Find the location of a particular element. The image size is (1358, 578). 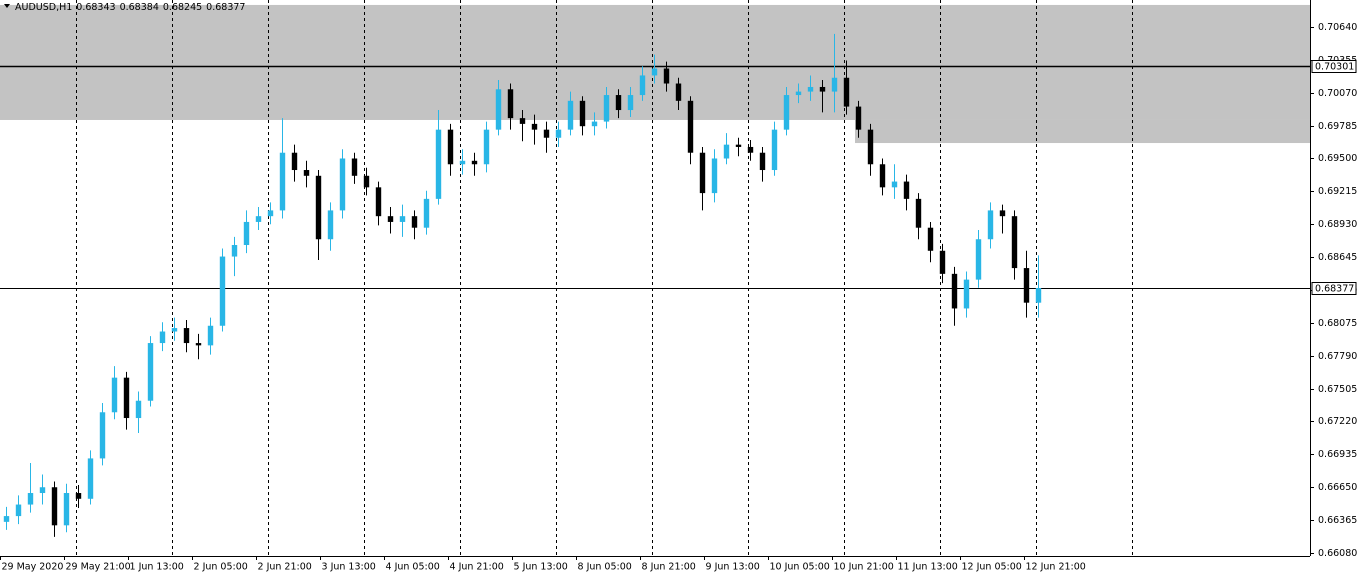

supply-zone is located at coordinates (1082, 131).